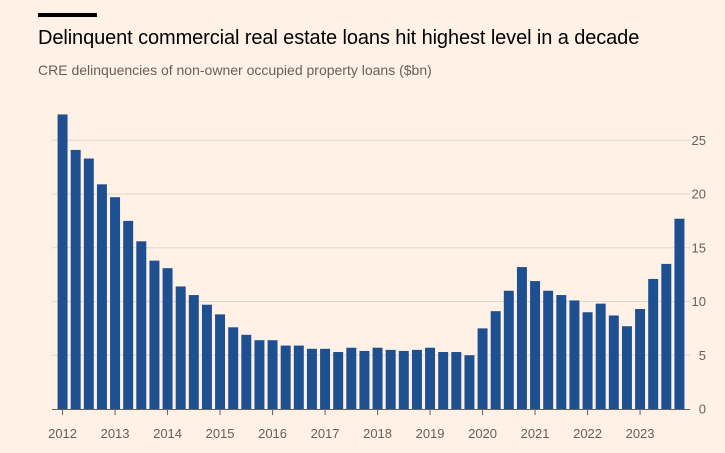 The width and height of the screenshot is (725, 453). I want to click on bar-2019-q1, so click(430, 378).